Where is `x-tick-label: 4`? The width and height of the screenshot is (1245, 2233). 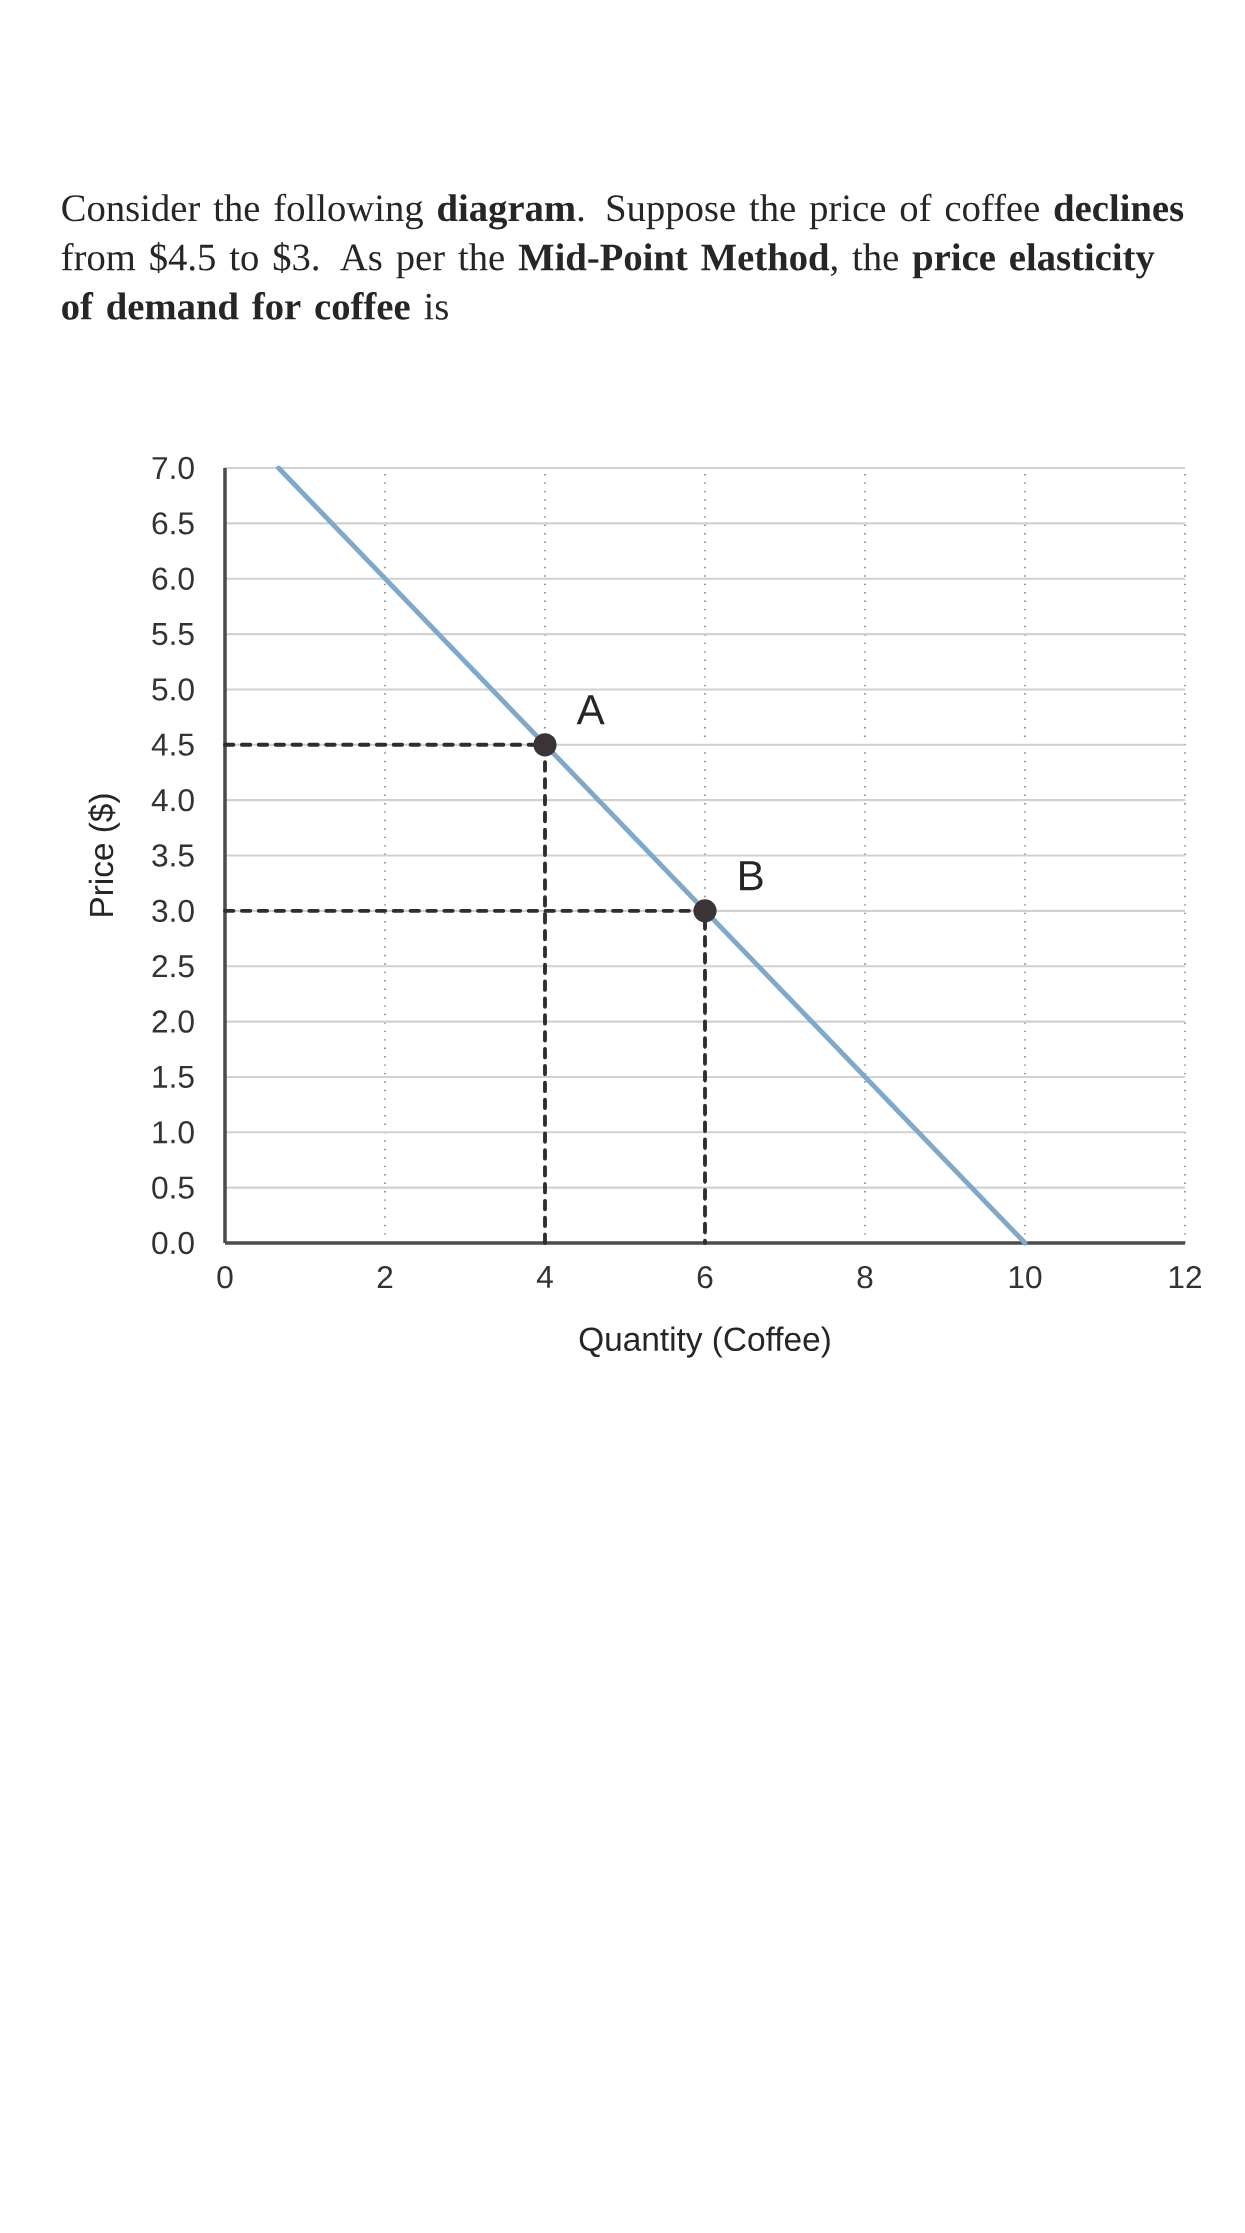 x-tick-label: 4 is located at coordinates (544, 1276).